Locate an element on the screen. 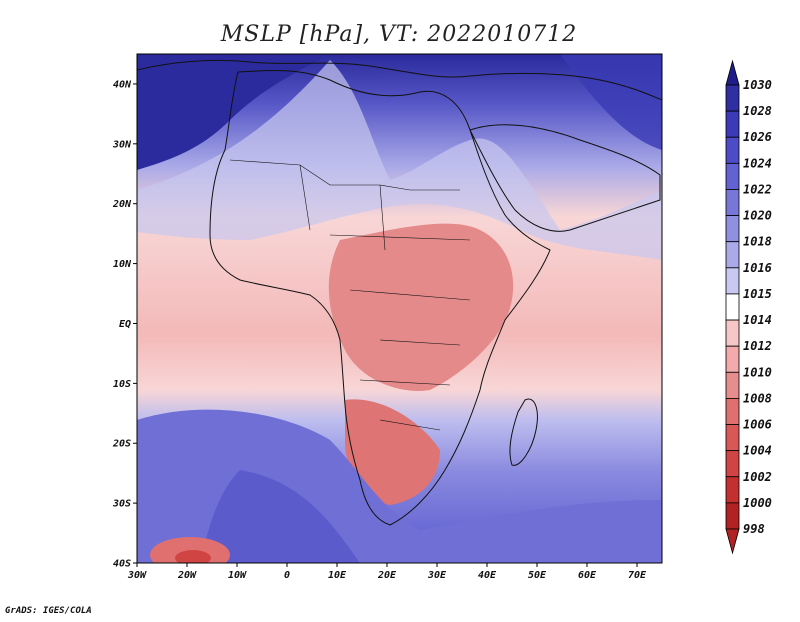  south-ocean-core is located at coordinates (280, 516).